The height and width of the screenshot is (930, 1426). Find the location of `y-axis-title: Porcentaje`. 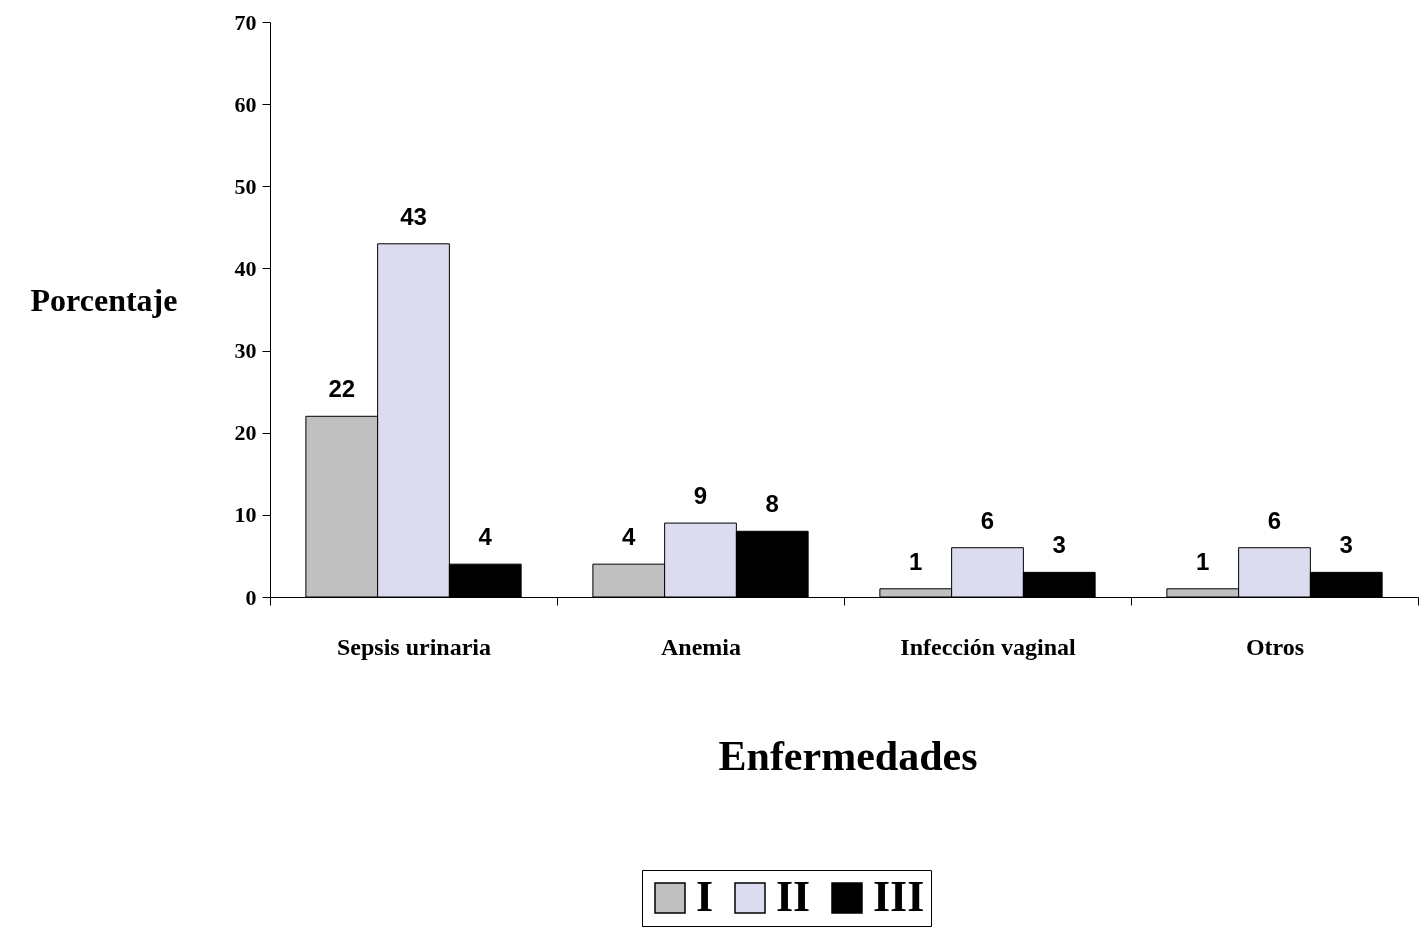

y-axis-title: Porcentaje is located at coordinates (104, 300).